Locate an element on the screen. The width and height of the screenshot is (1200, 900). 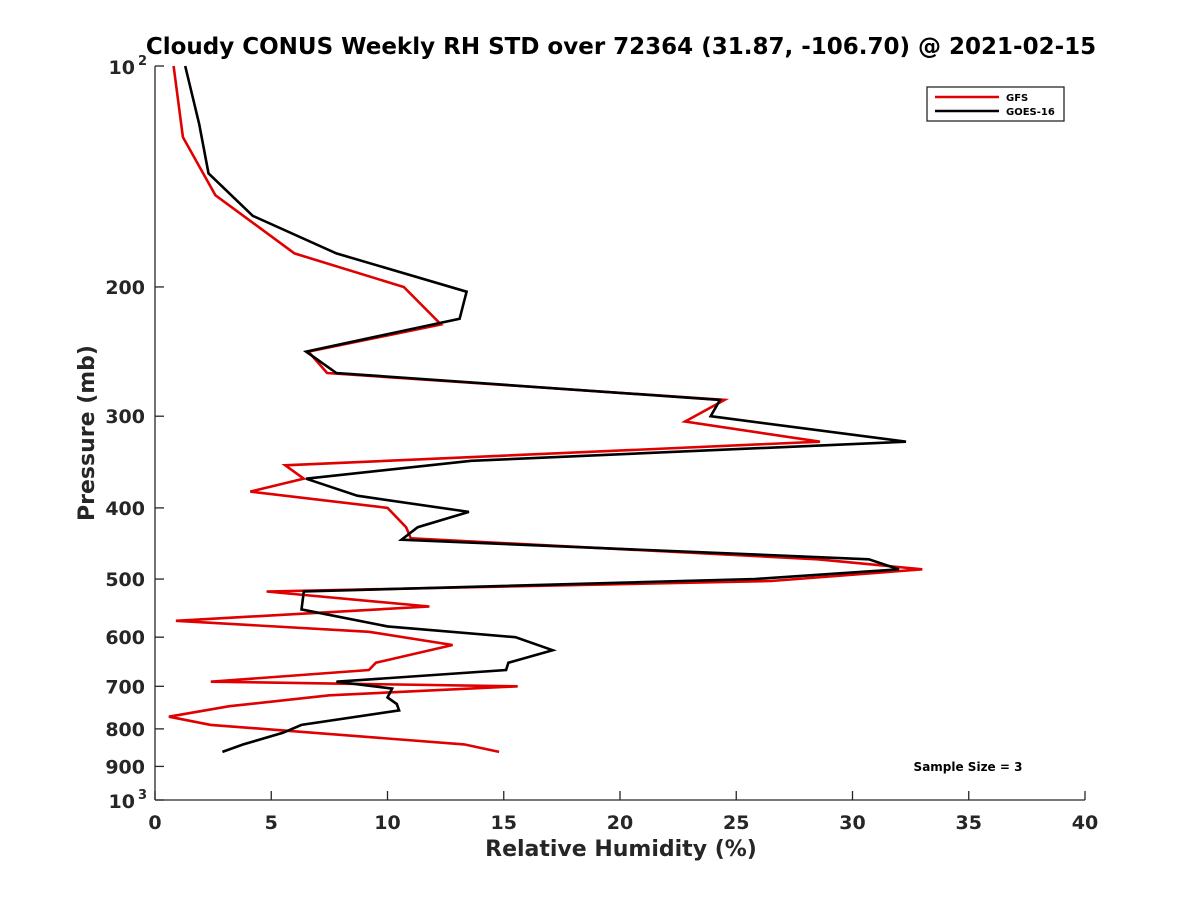
x-tick-label: 0 is located at coordinates (154, 823).